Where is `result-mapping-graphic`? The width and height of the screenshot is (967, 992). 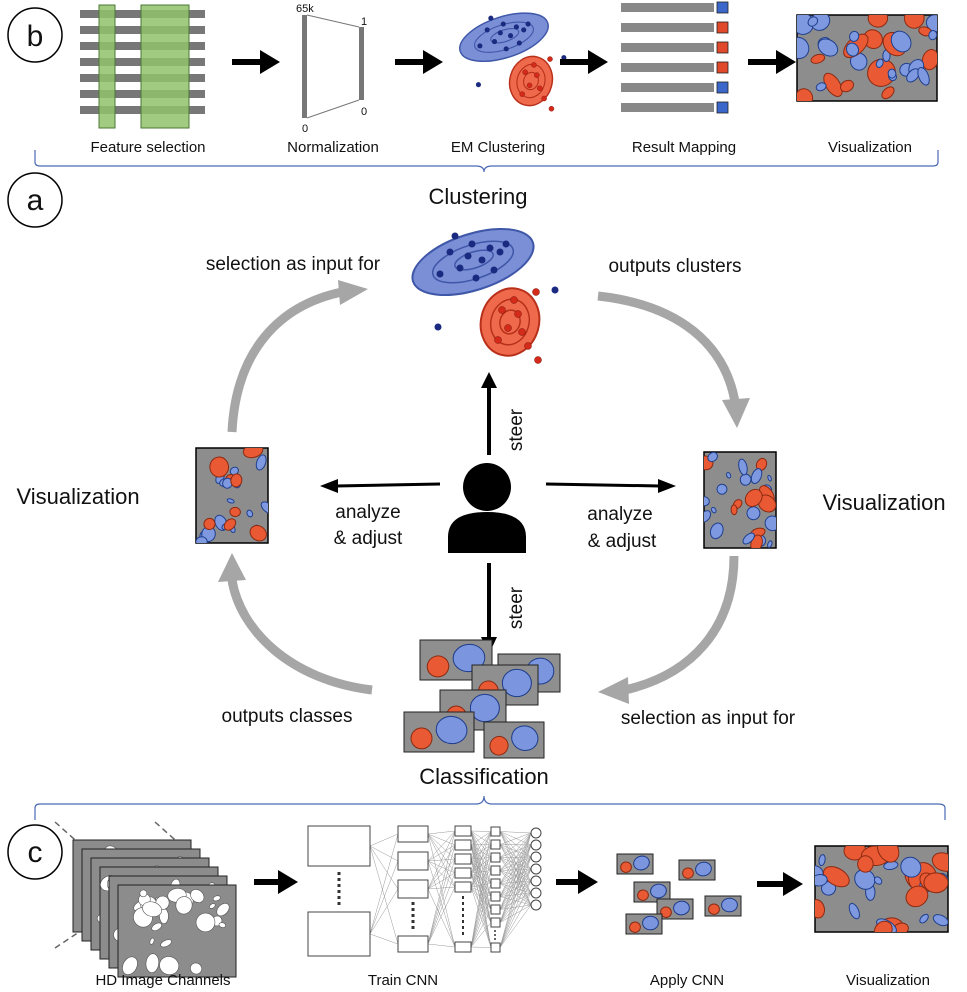 result-mapping-graphic is located at coordinates (675, 57).